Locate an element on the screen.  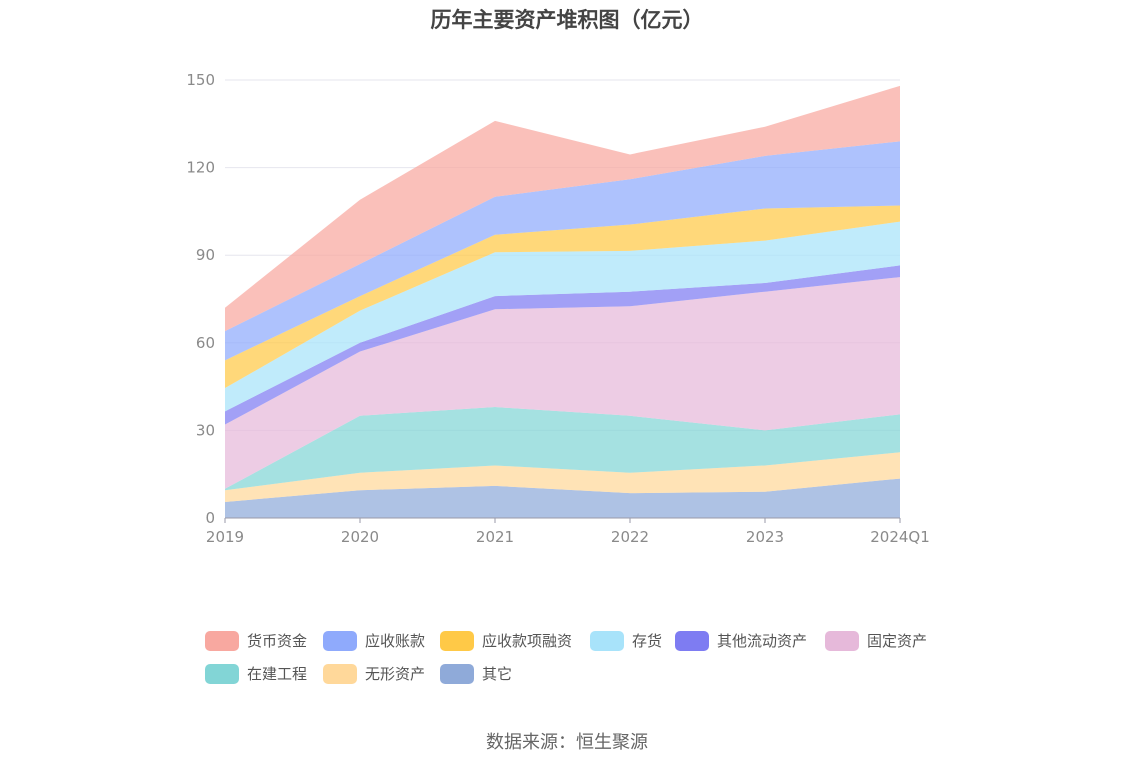
x-tick-label: 2022 is located at coordinates (630, 537).